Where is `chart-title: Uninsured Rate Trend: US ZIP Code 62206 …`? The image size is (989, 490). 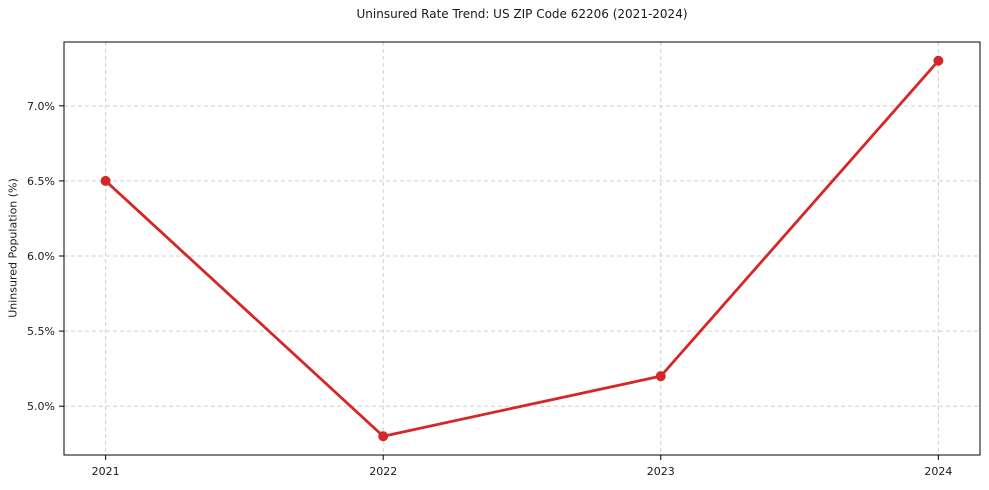 chart-title: Uninsured Rate Trend: US ZIP Code 62206 … is located at coordinates (522, 14).